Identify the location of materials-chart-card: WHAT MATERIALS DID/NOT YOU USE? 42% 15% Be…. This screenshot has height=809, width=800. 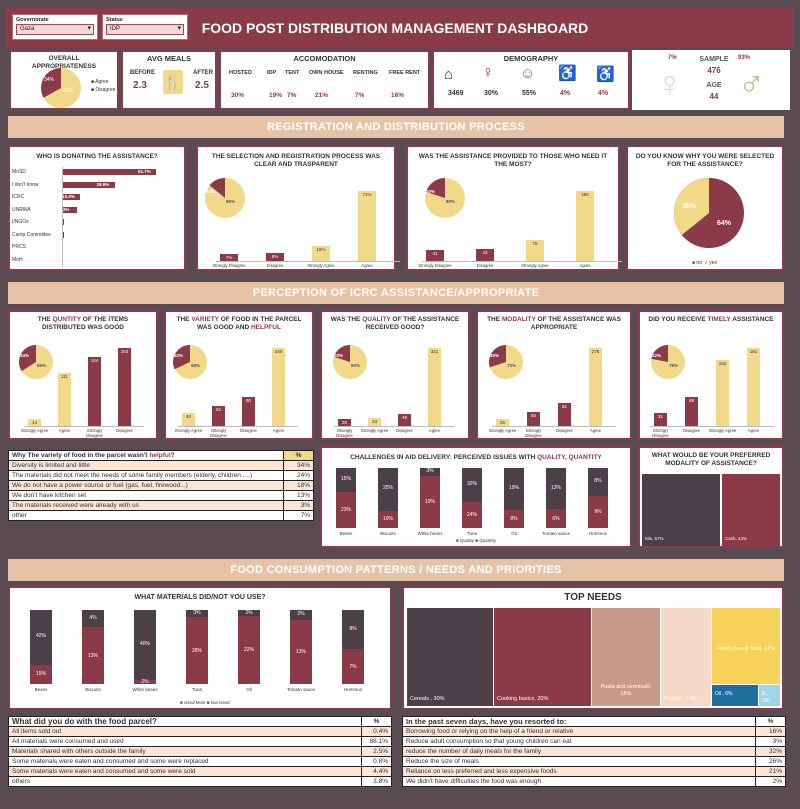
(200, 648).